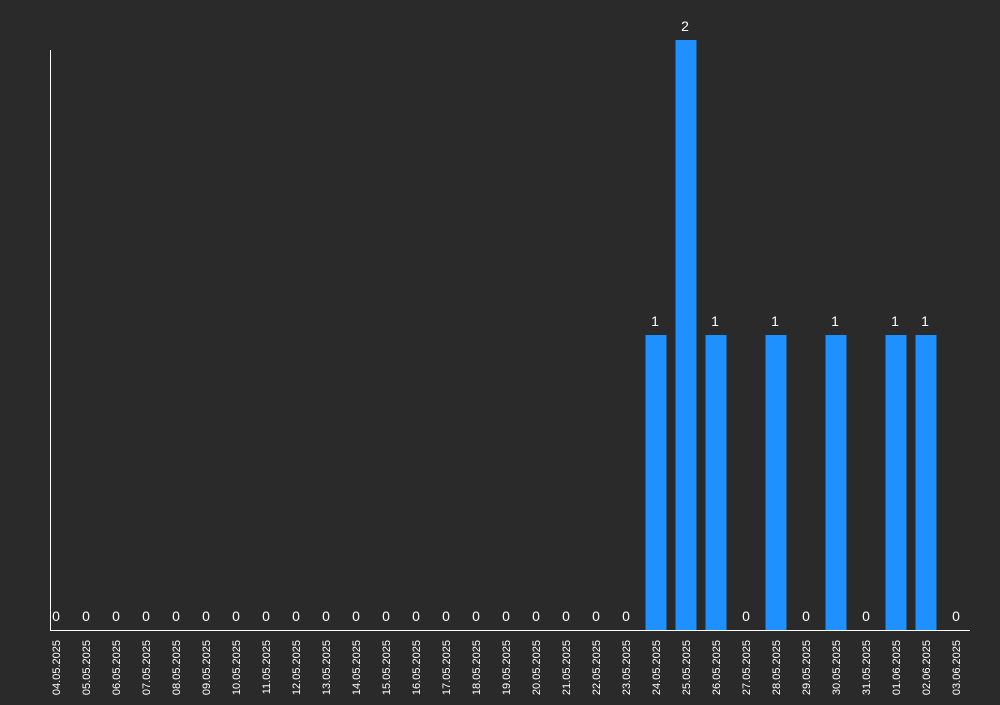 This screenshot has width=1000, height=705. I want to click on bar-30.05.2025, so click(836, 482).